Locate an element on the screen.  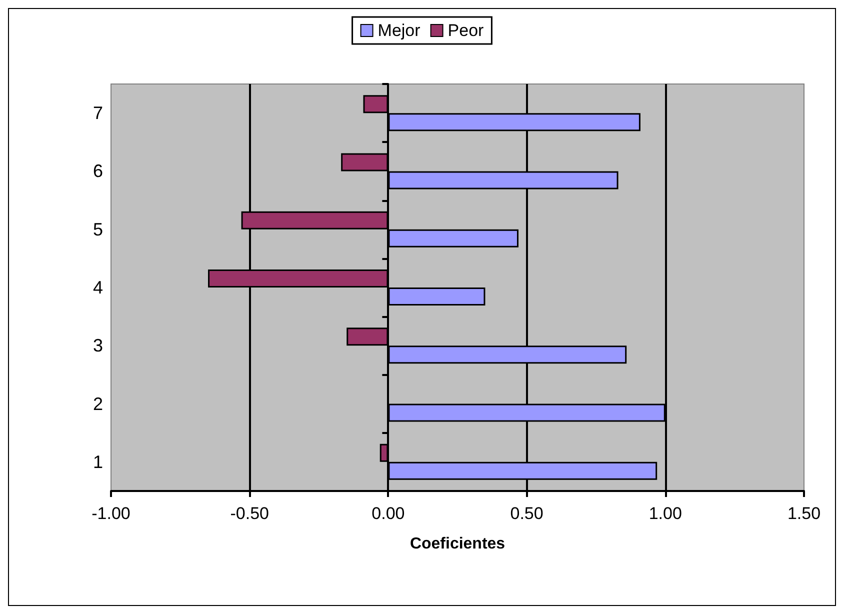
legend-label: Mejor is located at coordinates (399, 30).